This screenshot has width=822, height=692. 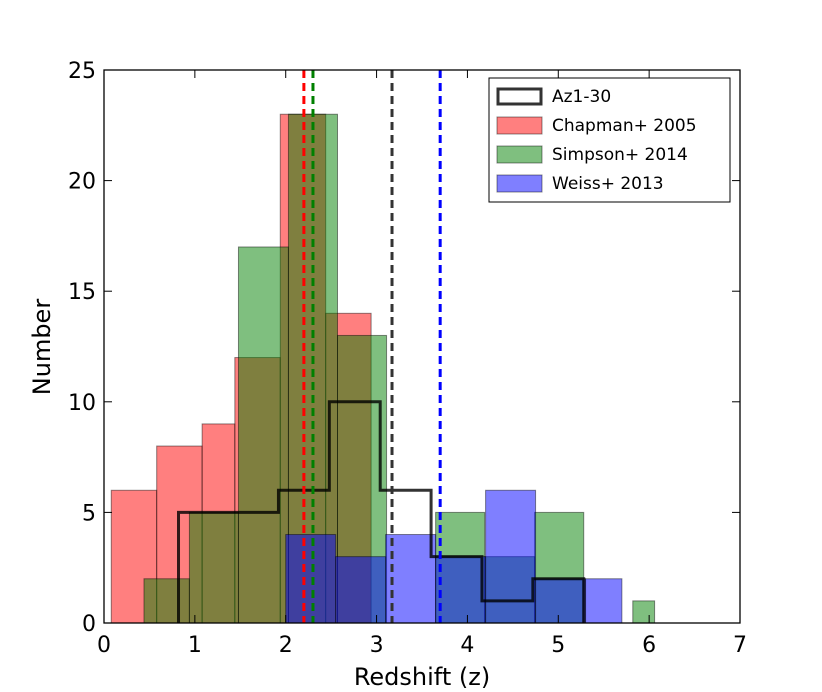 What do you see at coordinates (42, 347) in the screenshot?
I see `y-axis-title: Number` at bounding box center [42, 347].